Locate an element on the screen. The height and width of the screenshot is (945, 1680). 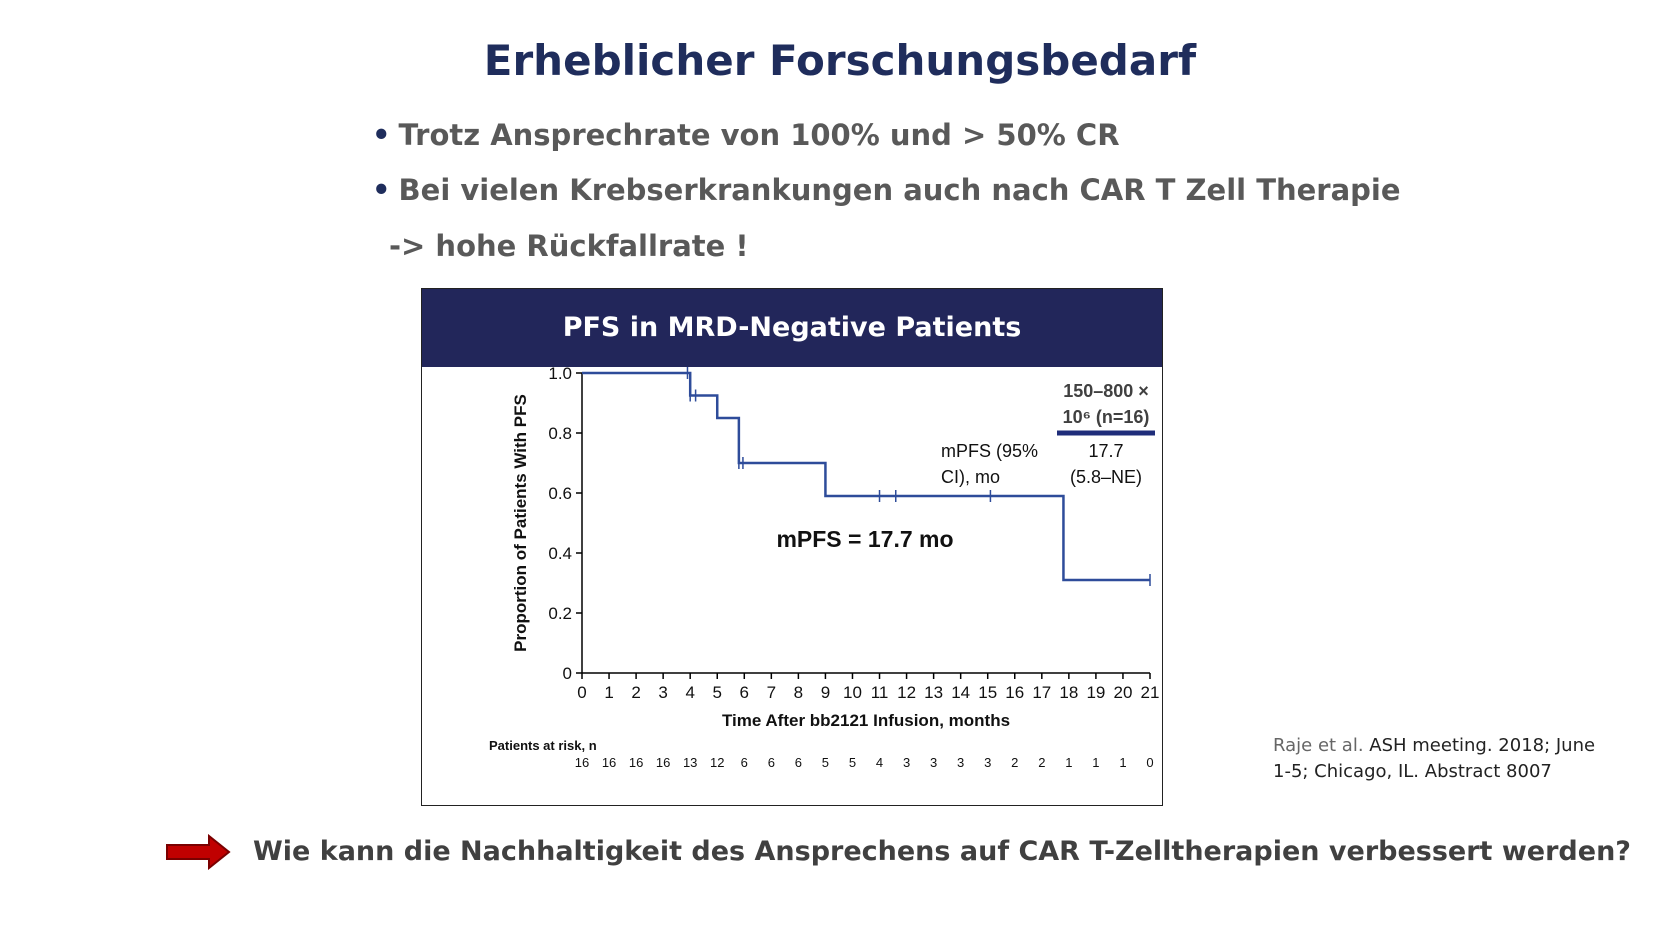
x-tick-label: 12 is located at coordinates (906, 692).